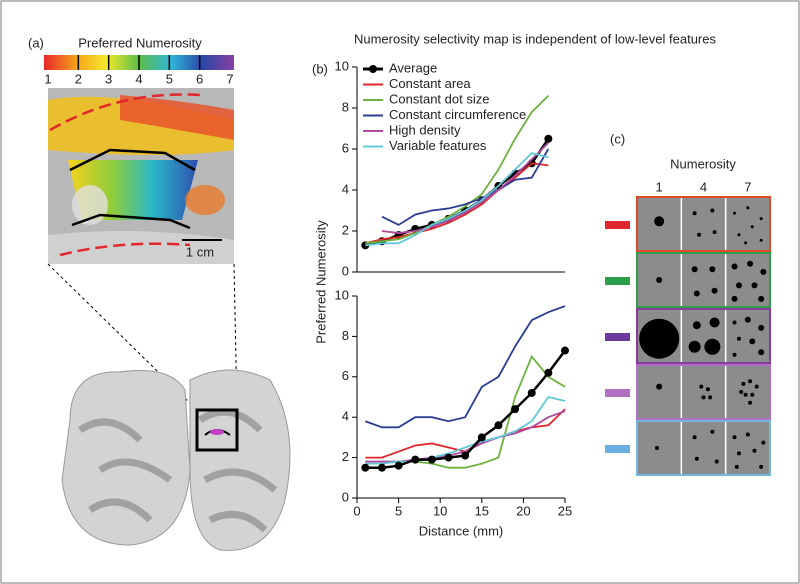 The width and height of the screenshot is (800, 584). What do you see at coordinates (688, 303) in the screenshot?
I see `stimulus-panel: (c) Numerosity 1 4 7` at bounding box center [688, 303].